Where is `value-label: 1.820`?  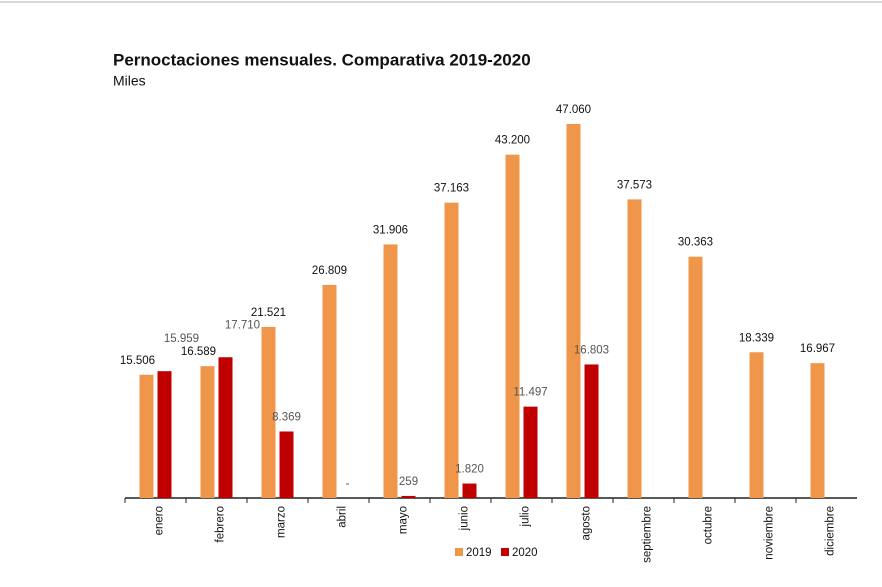 value-label: 1.820 is located at coordinates (469, 470).